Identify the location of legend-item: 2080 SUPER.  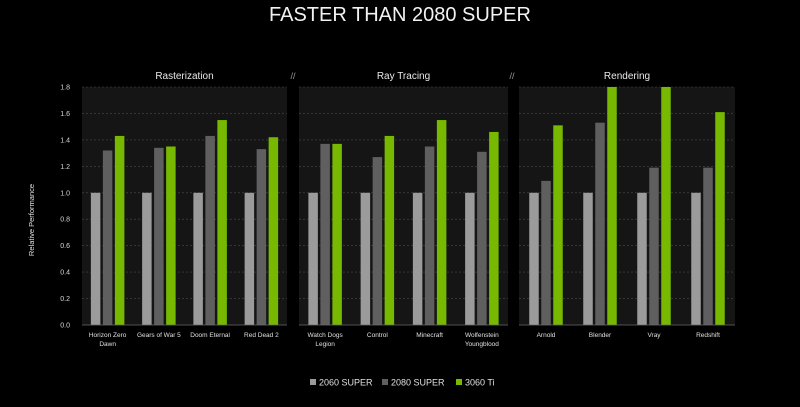
(413, 383).